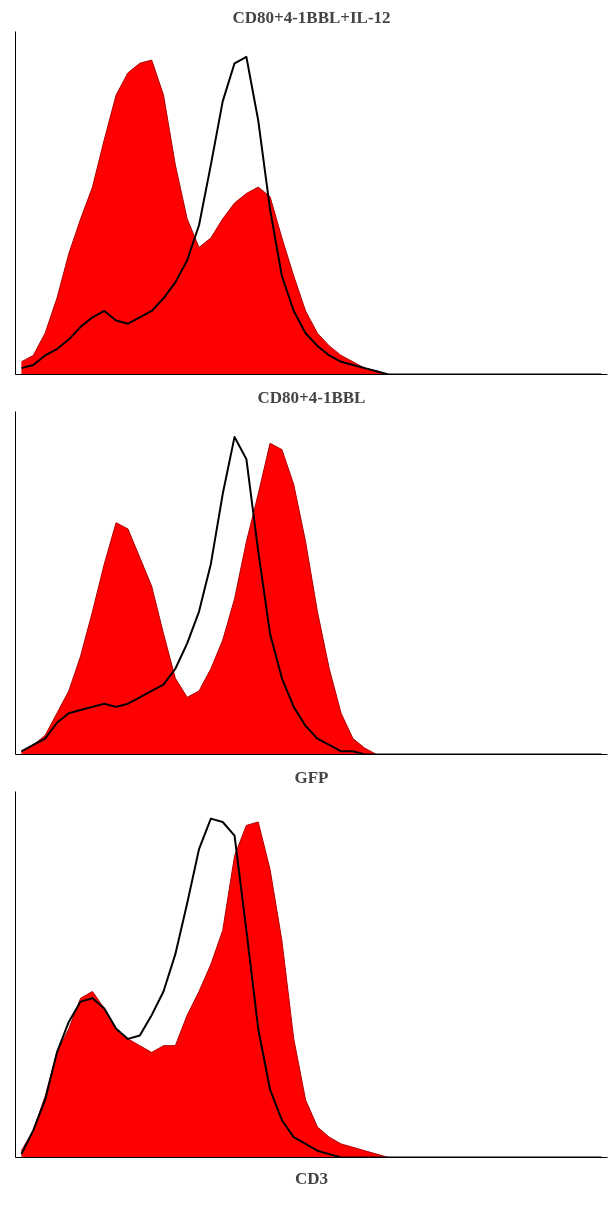 The height and width of the screenshot is (1205, 611). What do you see at coordinates (311, 777) in the screenshot?
I see `chart-title: GFP` at bounding box center [311, 777].